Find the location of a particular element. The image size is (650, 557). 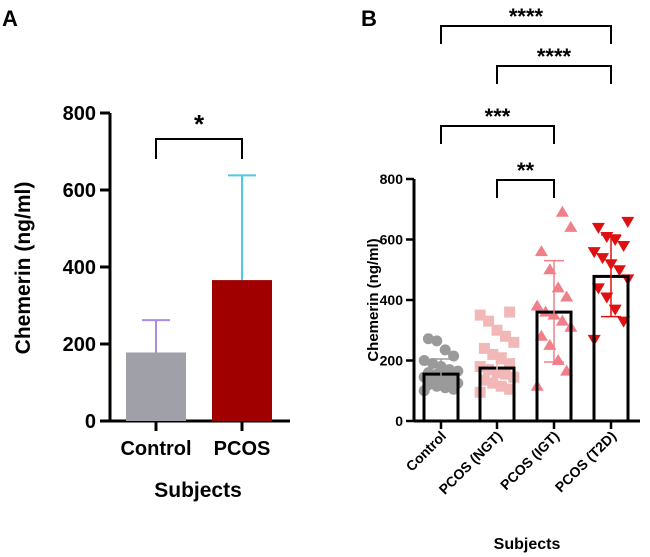

panel-b-y-tick-label: 400 is located at coordinates (392, 300).